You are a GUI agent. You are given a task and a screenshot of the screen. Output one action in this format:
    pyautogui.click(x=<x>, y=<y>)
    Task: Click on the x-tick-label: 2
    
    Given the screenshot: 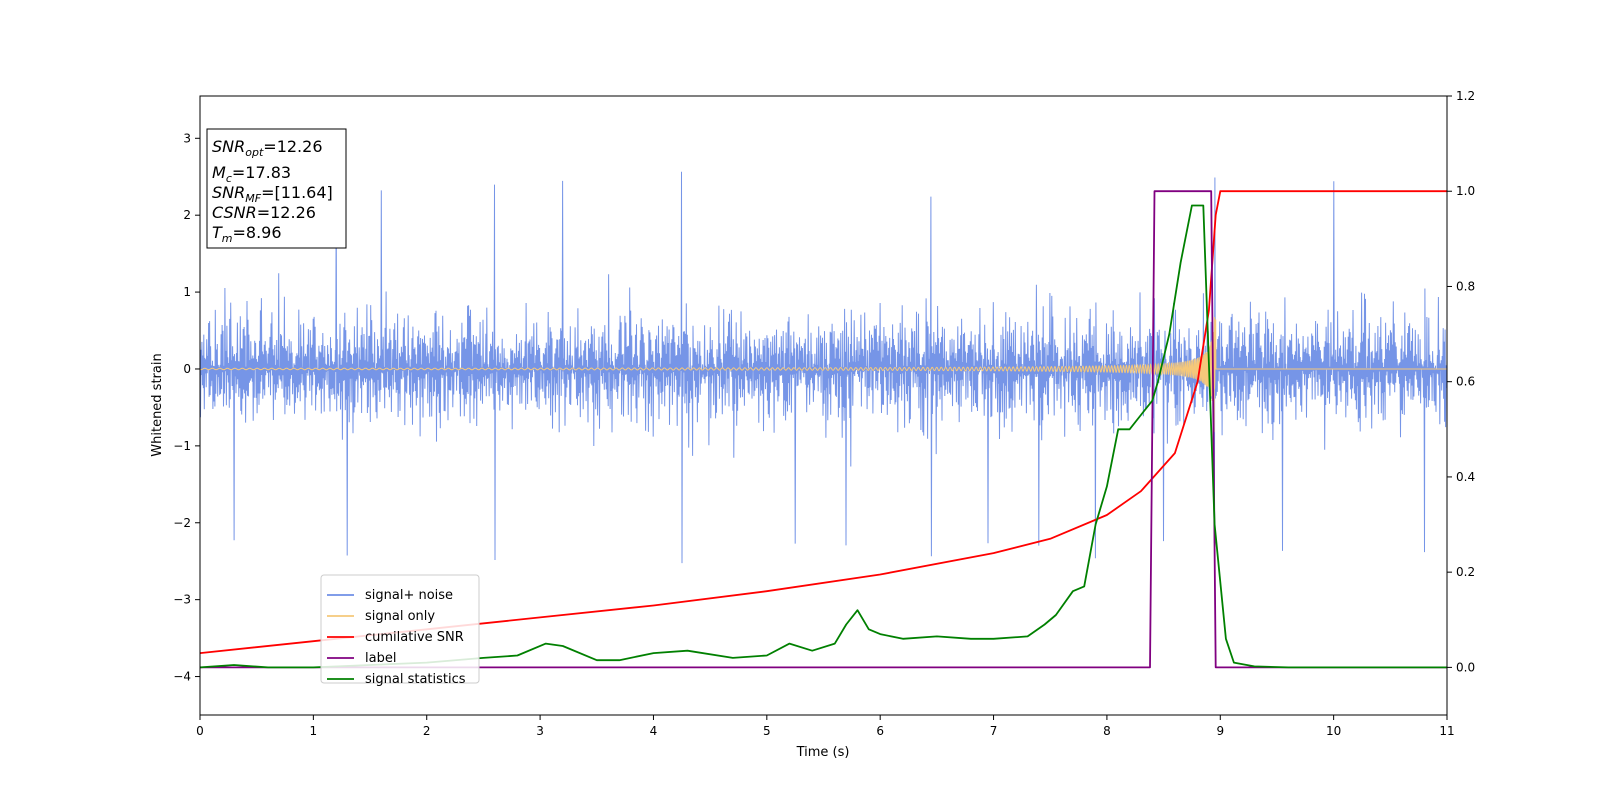 What is the action you would take?
    pyautogui.click(x=427, y=731)
    